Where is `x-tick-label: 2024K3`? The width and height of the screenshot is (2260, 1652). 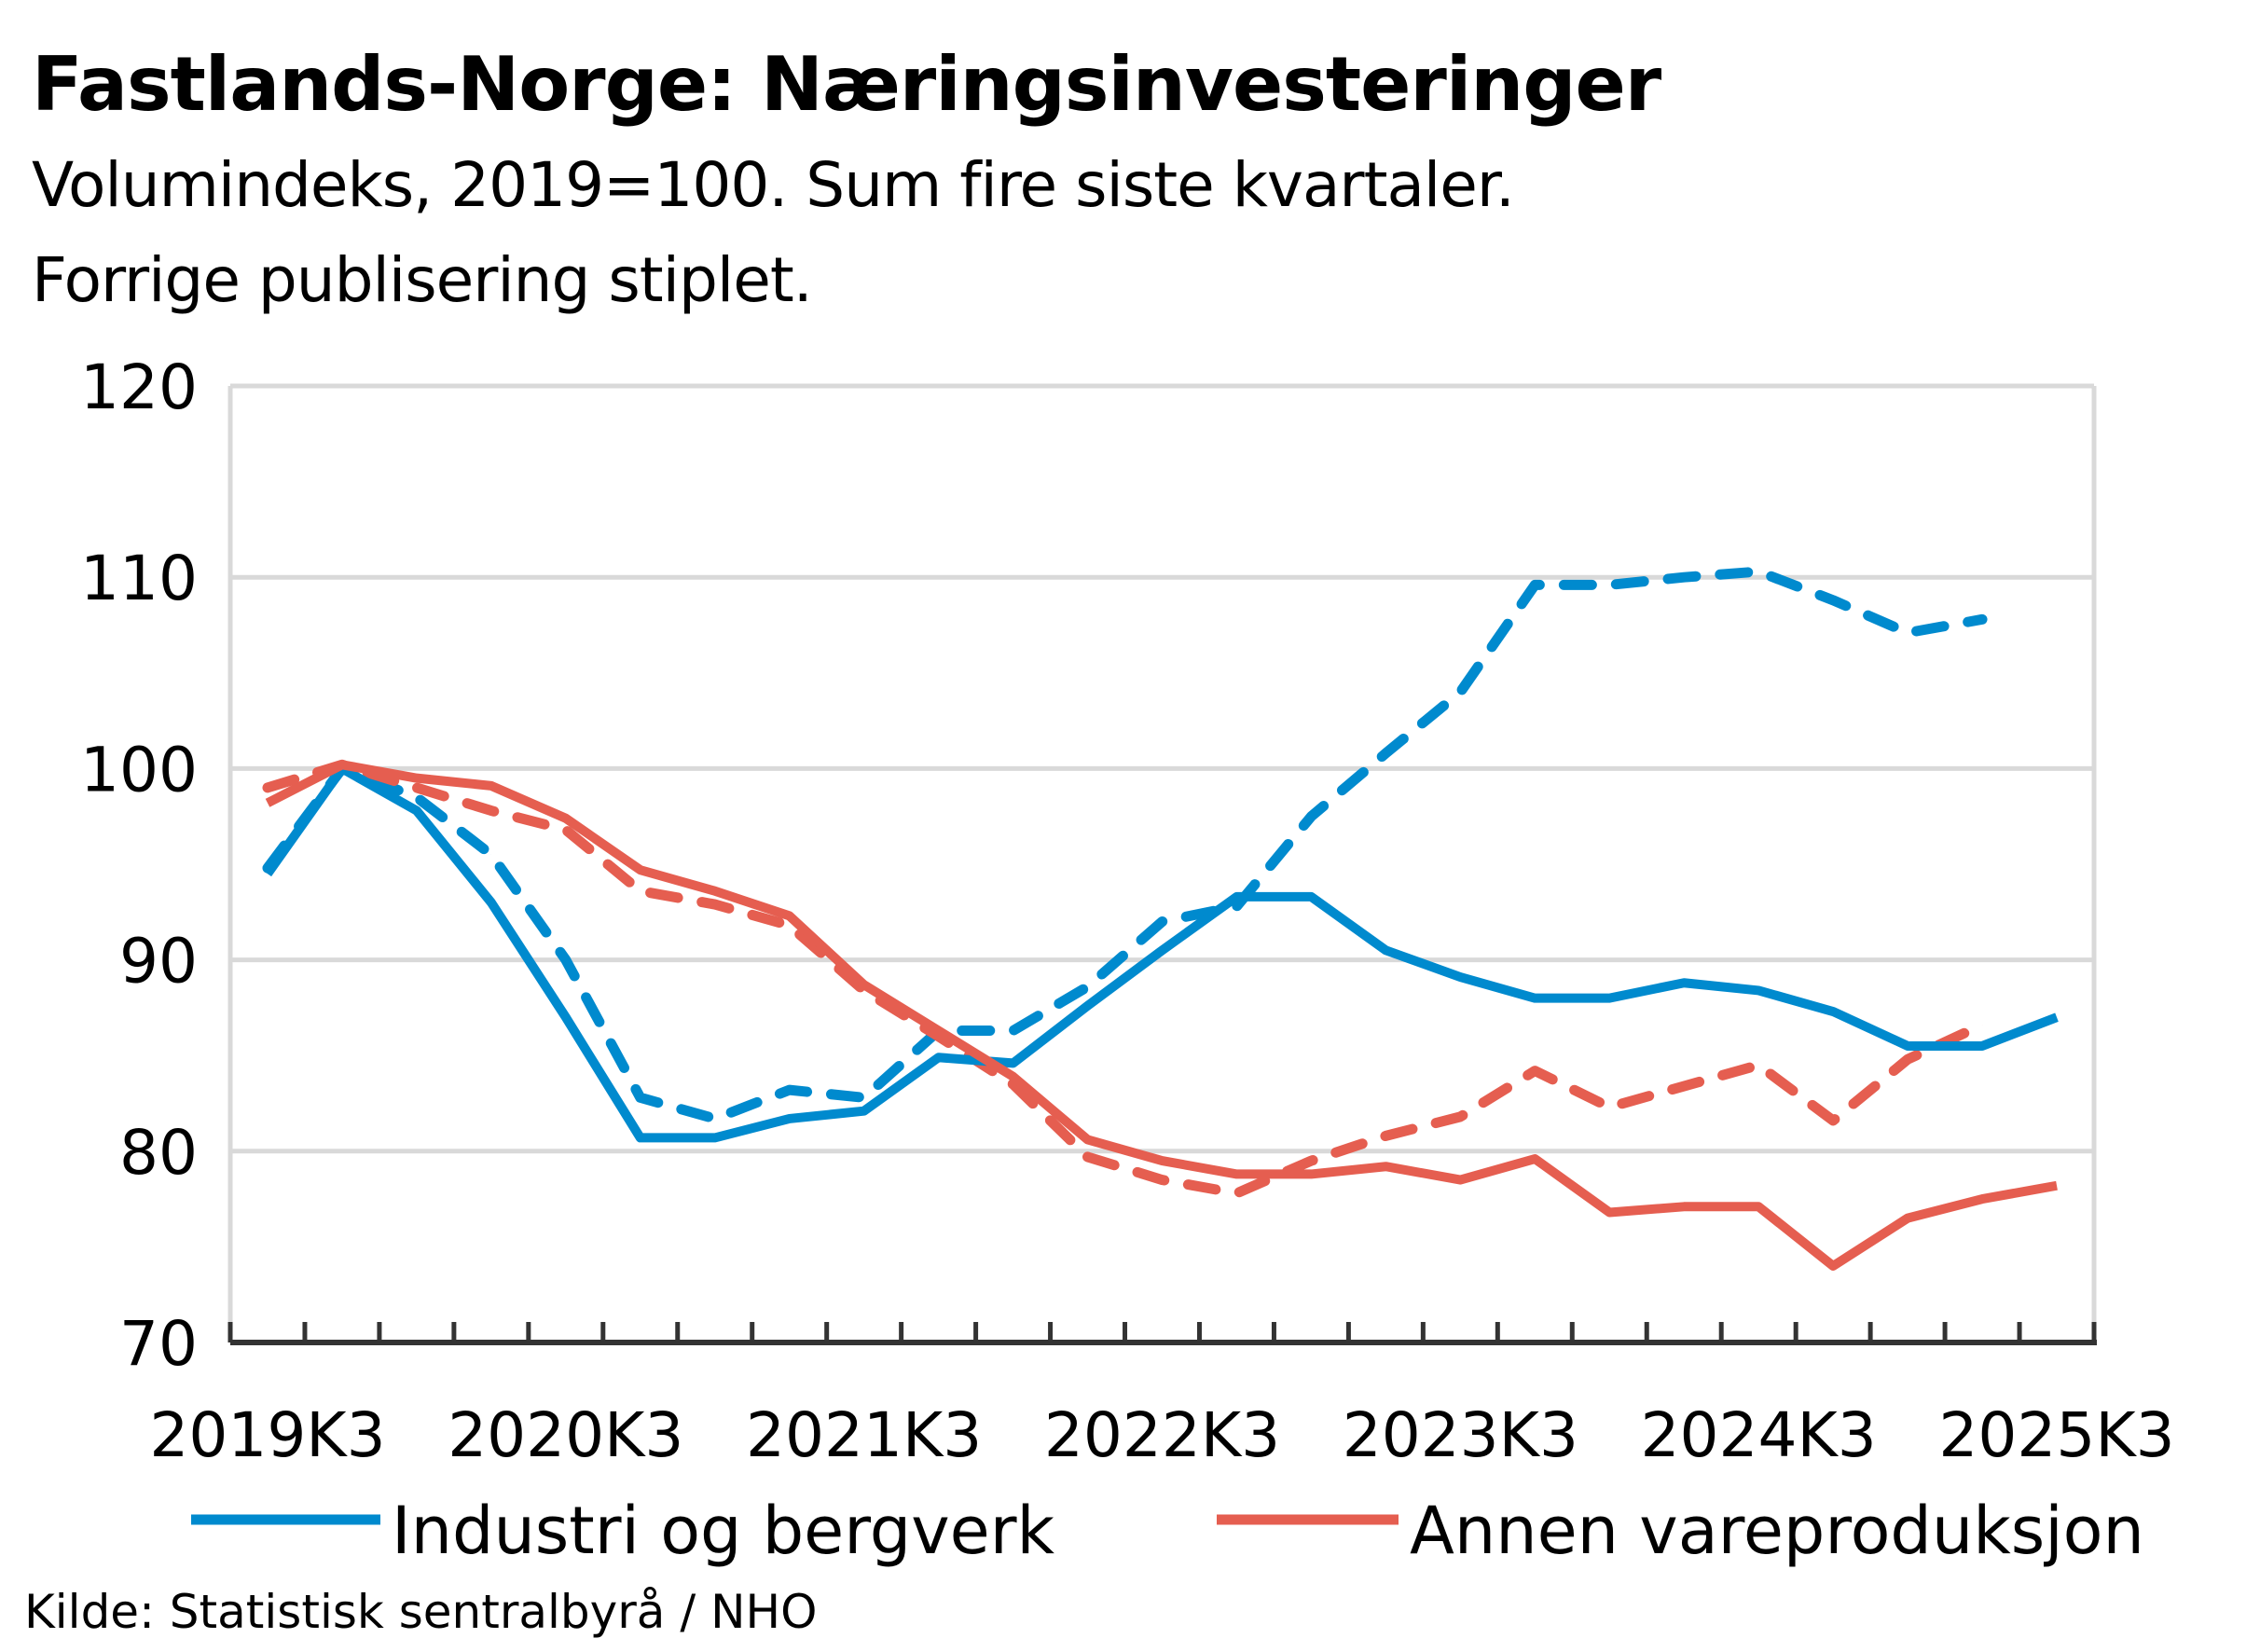
x-tick-label: 2024K3 is located at coordinates (1759, 1435).